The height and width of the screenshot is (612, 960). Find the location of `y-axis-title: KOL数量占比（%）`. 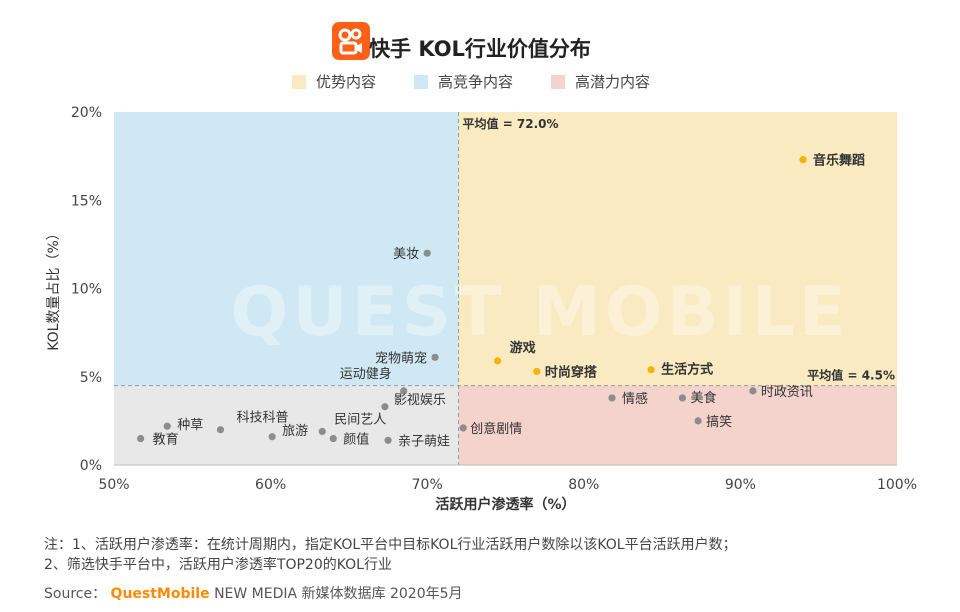

y-axis-title: KOL数量占比（%） is located at coordinates (54, 288).